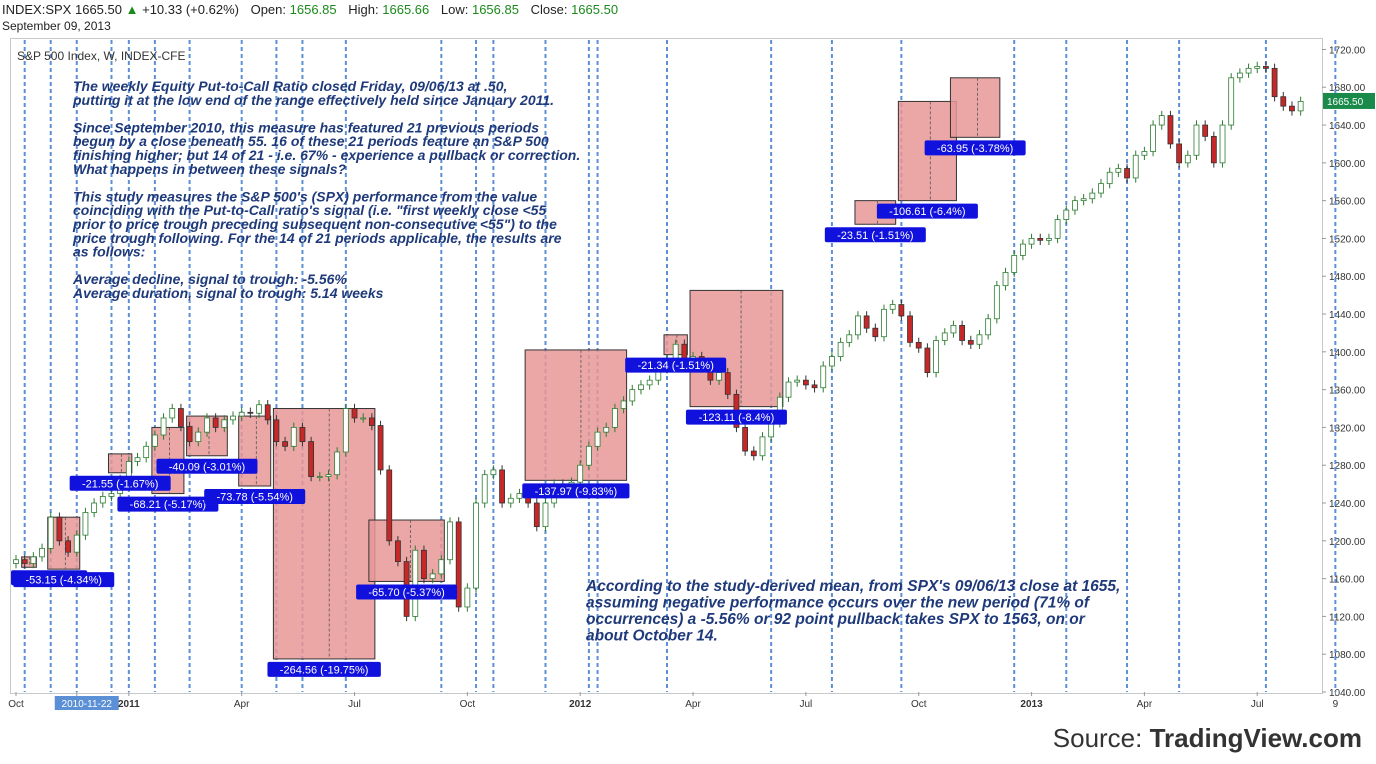 This screenshot has height=764, width=1376. I want to click on low-label: Low:, so click(454, 9).